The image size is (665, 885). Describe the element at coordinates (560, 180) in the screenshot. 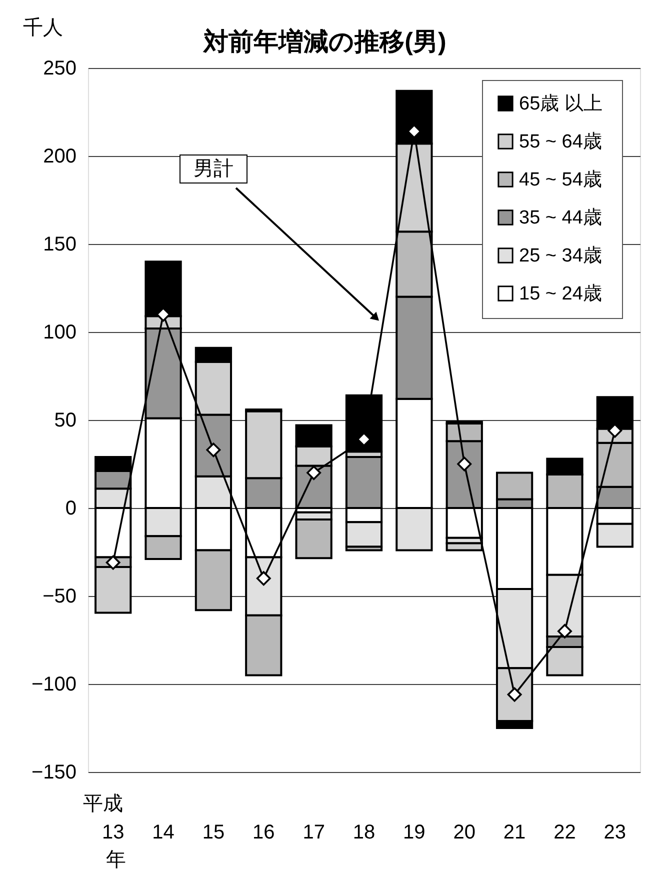

I see `legend-label: 45 ~ 54歳` at that location.